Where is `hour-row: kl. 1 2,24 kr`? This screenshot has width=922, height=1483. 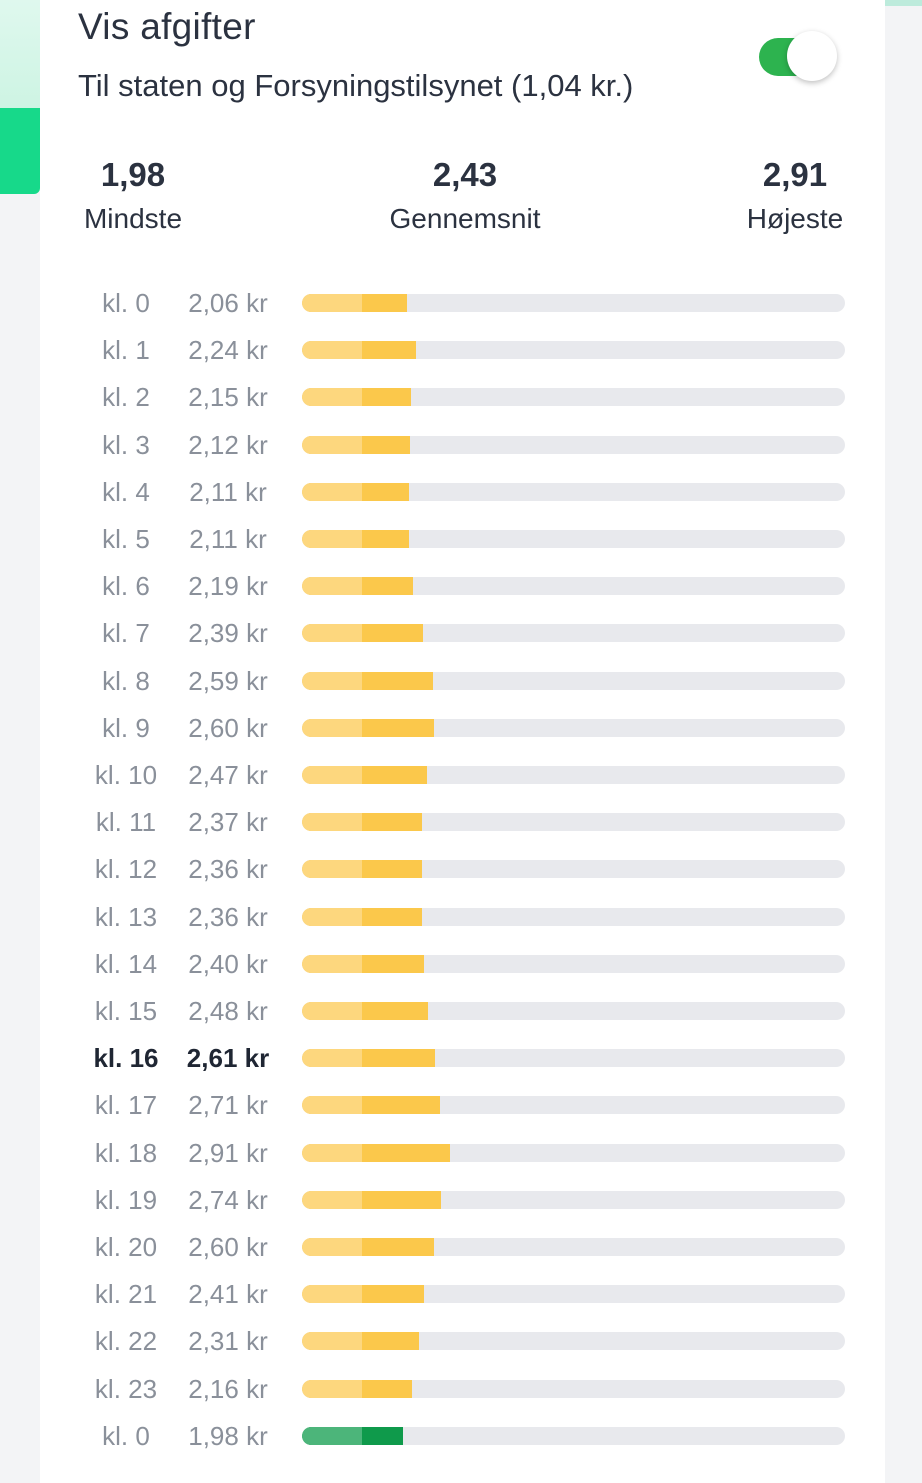
hour-row: kl. 1 2,24 kr is located at coordinates (462, 350).